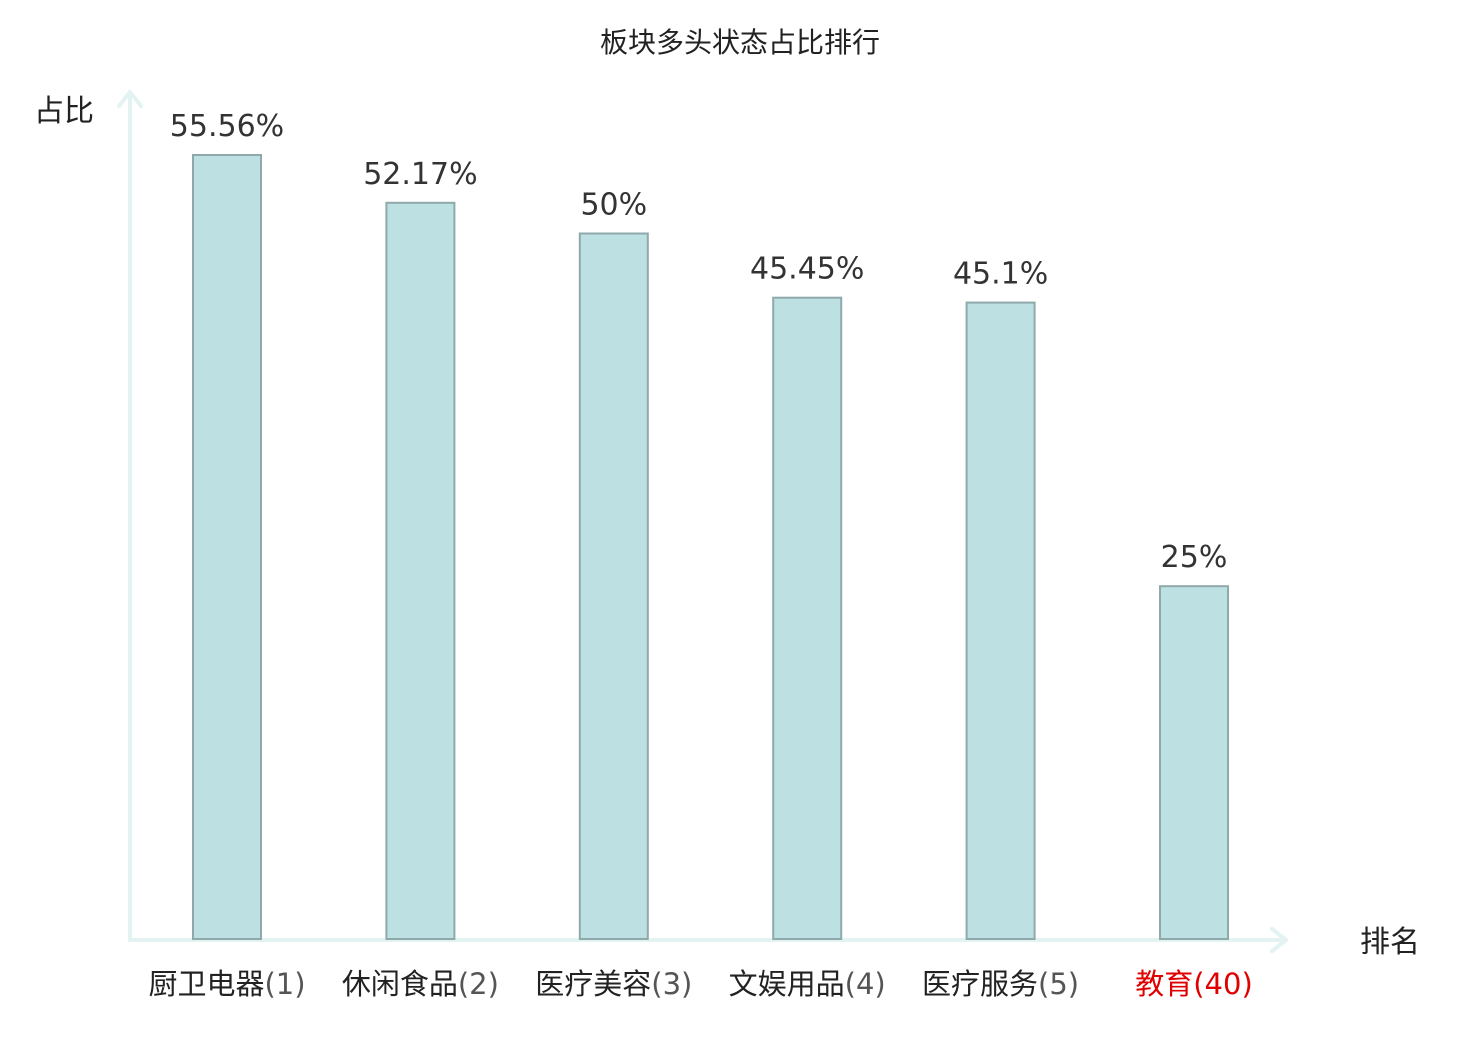  I want to click on x-tick-label-6: 教育(40), so click(1194, 984).